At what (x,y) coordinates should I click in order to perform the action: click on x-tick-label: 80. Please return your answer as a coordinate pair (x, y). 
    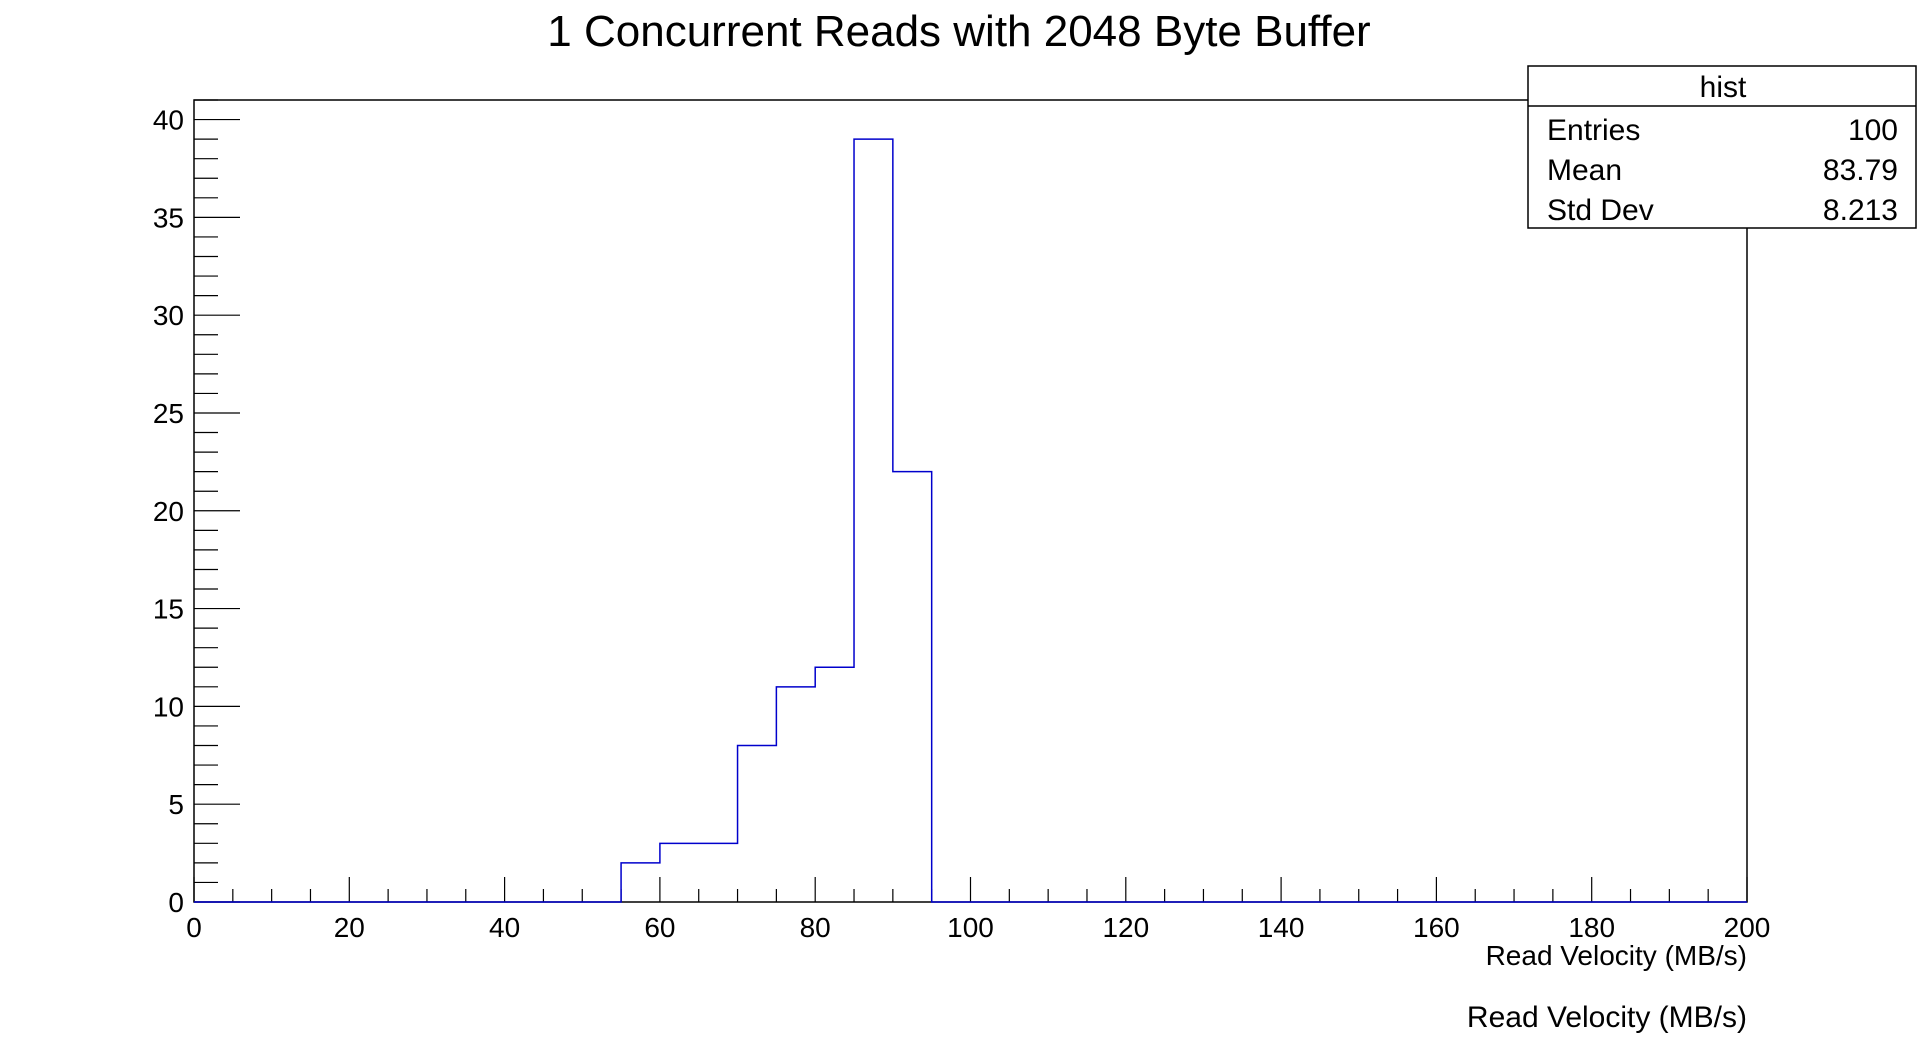
    Looking at the image, I should click on (815, 927).